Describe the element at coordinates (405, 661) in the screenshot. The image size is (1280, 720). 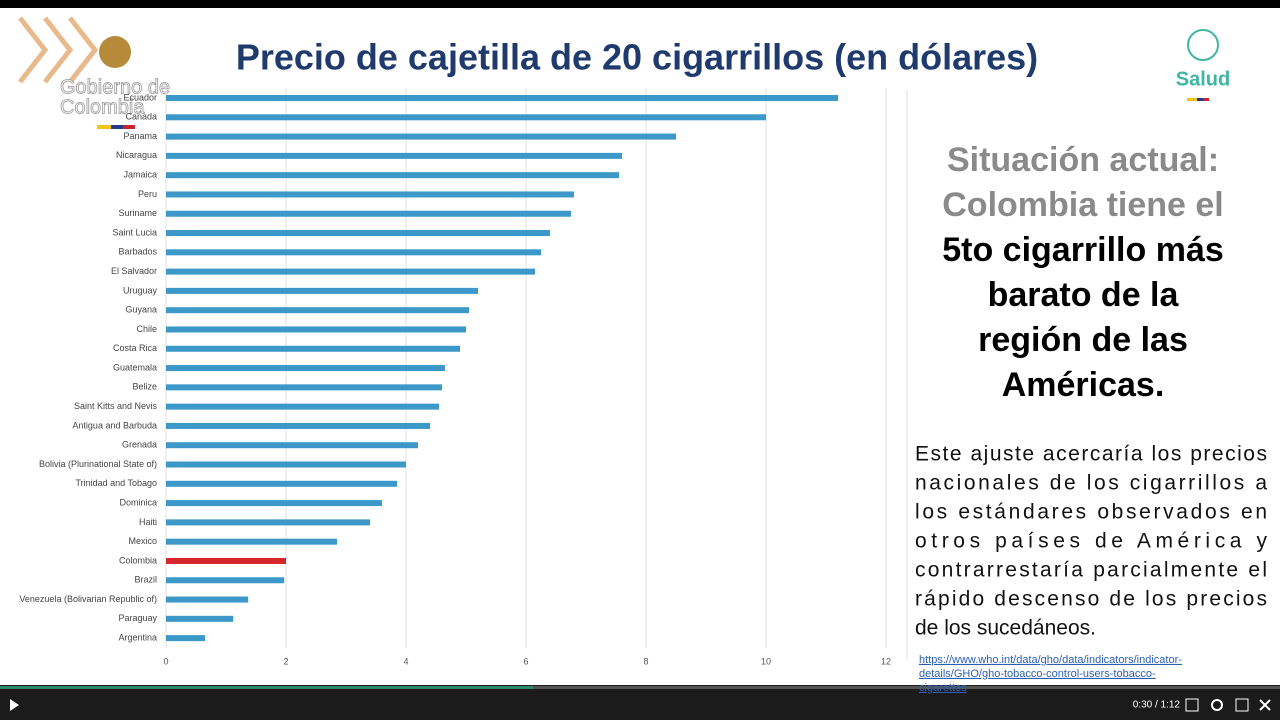
I see `x-tick-label: 4` at that location.